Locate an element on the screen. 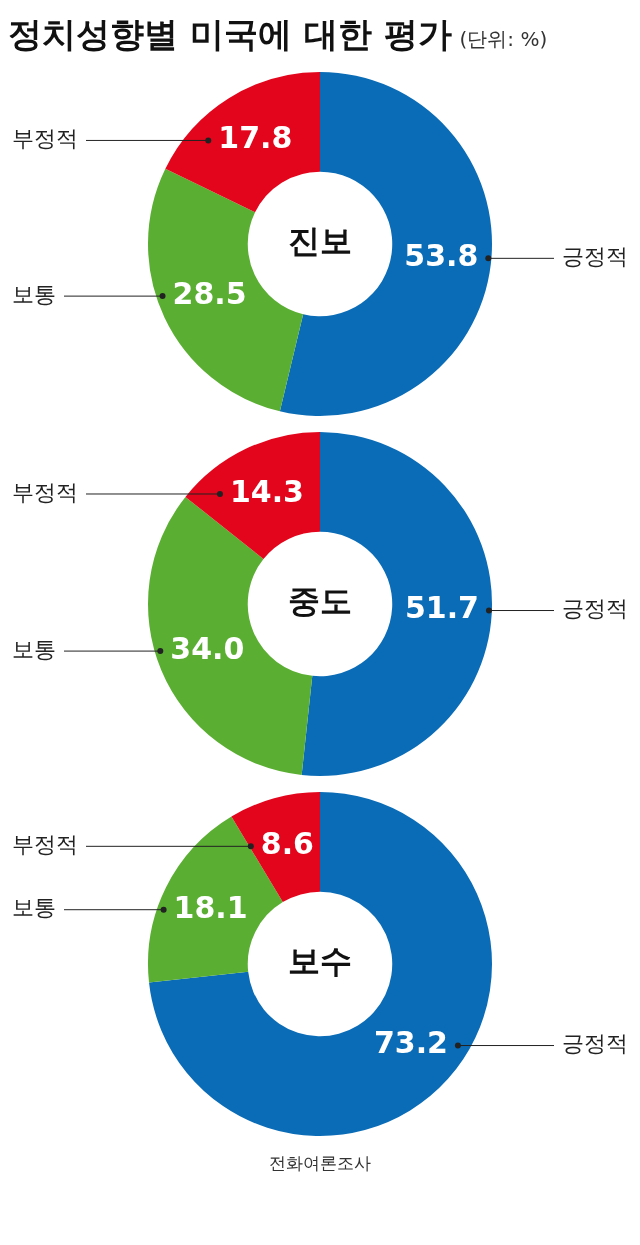 The image size is (640, 1245). data-label: 34.0 is located at coordinates (207, 648).